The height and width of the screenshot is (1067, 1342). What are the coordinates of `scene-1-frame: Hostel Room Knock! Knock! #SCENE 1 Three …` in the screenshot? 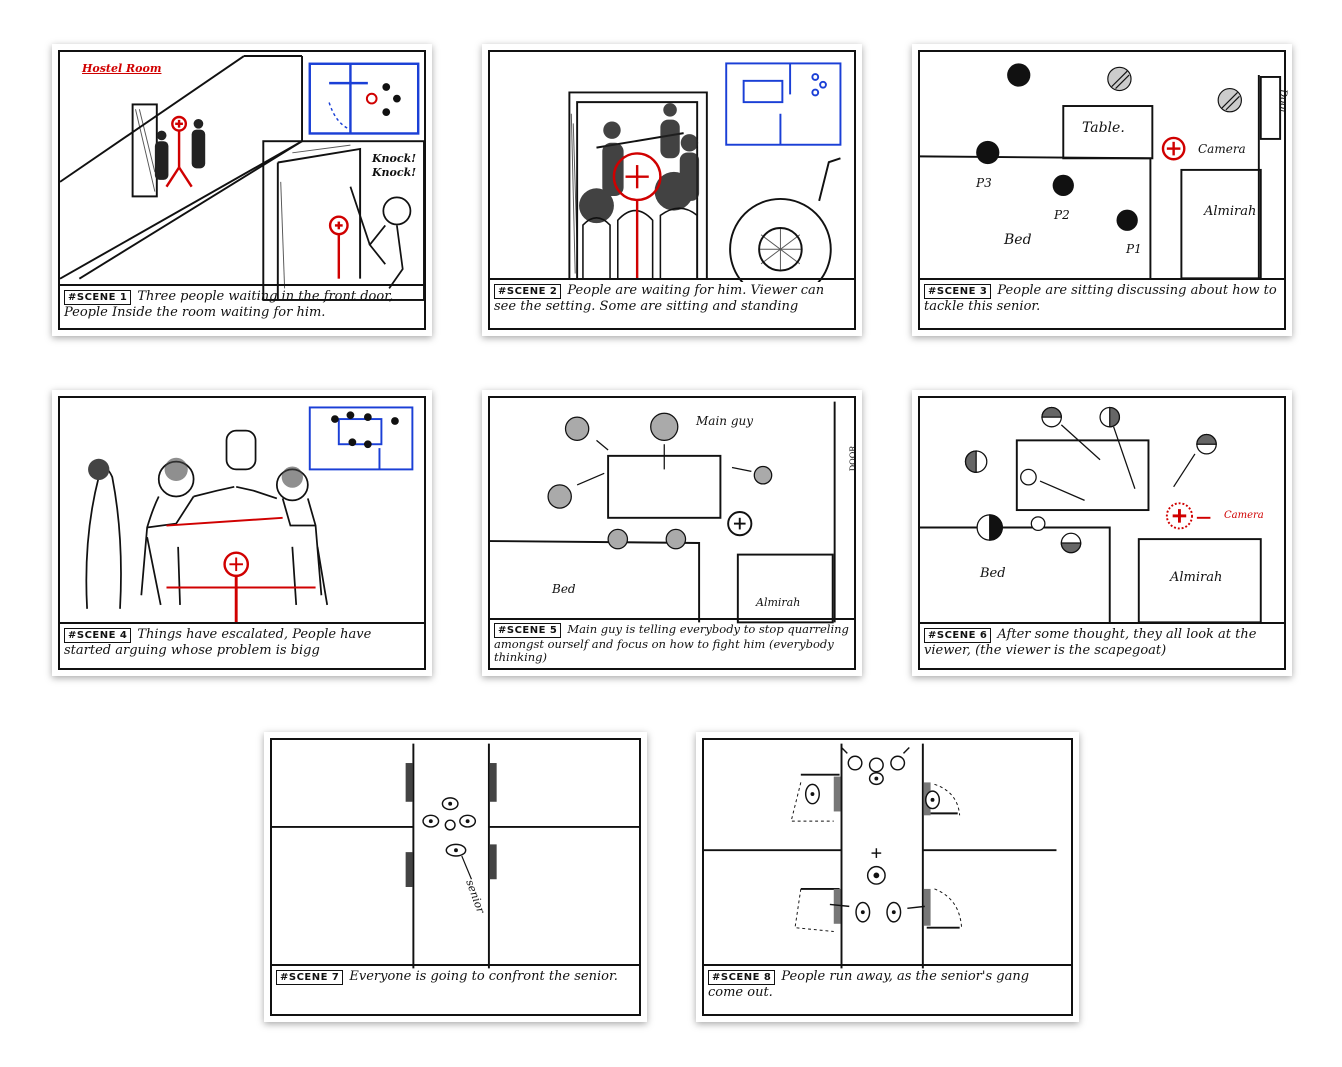 It's located at (242, 190).